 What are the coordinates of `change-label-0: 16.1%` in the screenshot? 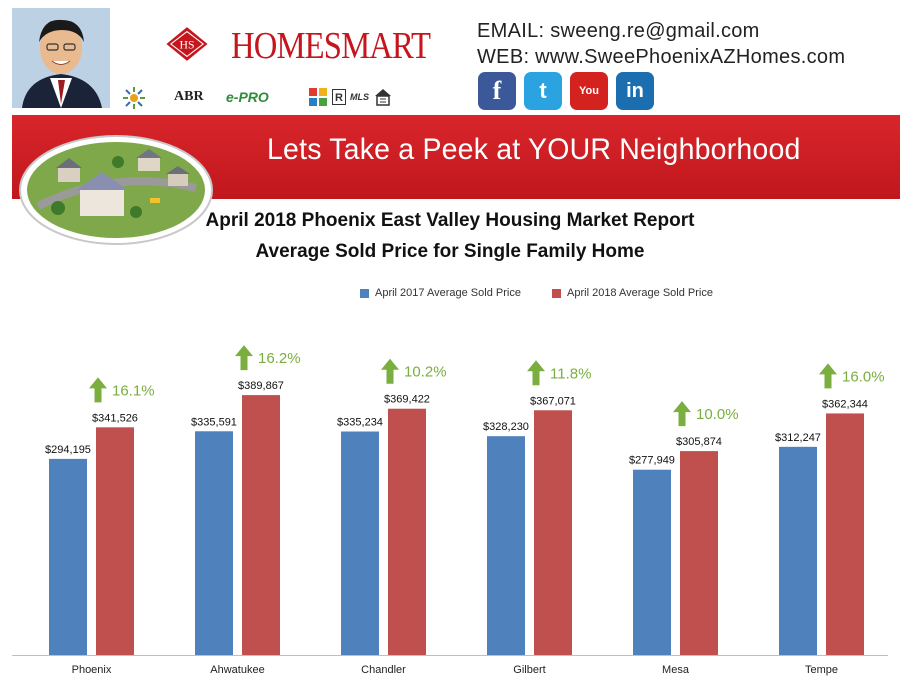 It's located at (133, 390).